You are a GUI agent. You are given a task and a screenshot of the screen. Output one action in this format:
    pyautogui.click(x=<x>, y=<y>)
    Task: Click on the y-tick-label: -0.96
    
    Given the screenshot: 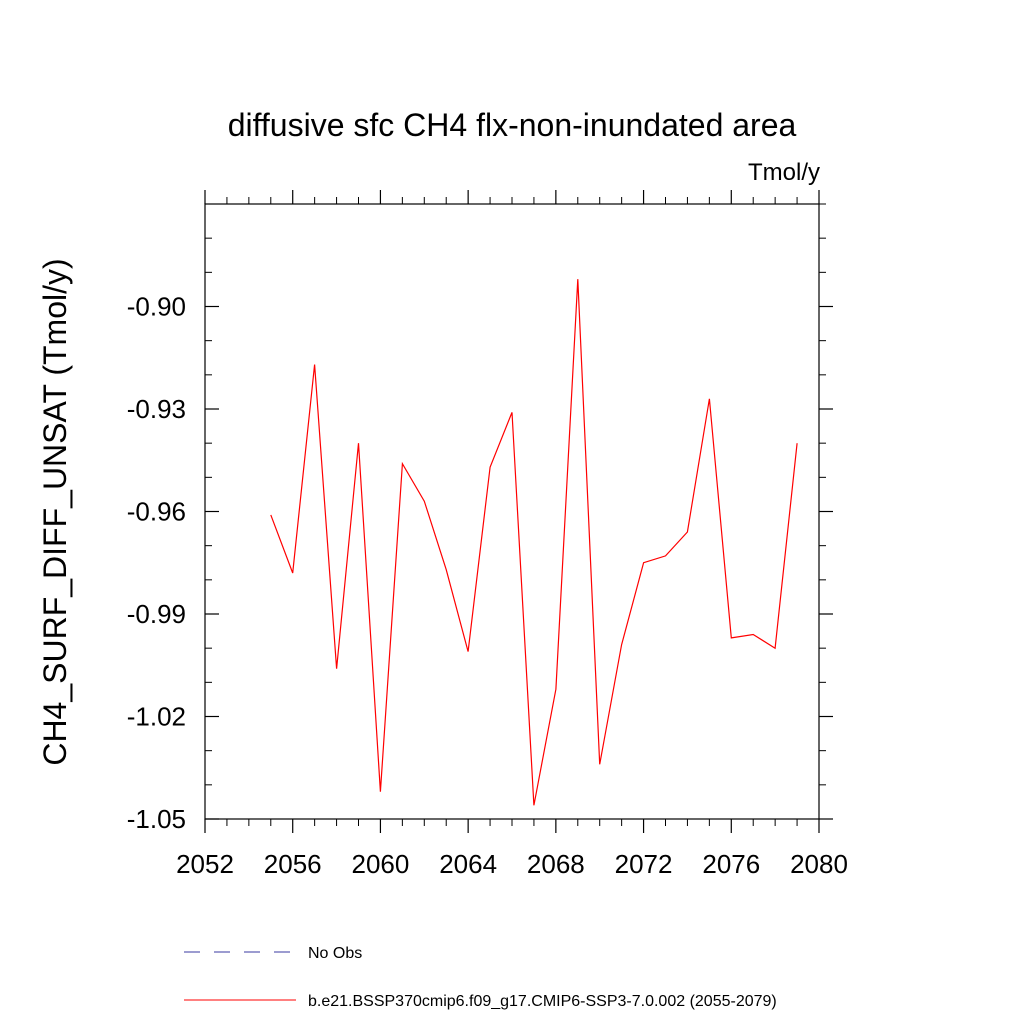 What is the action you would take?
    pyautogui.click(x=156, y=512)
    